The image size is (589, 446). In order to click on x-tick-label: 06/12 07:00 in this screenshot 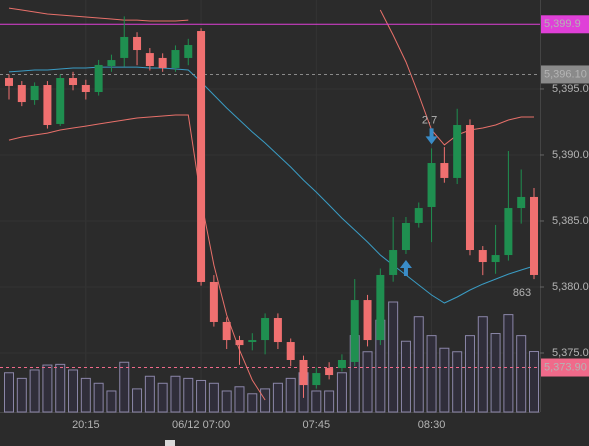, I will do `click(201, 425)`.